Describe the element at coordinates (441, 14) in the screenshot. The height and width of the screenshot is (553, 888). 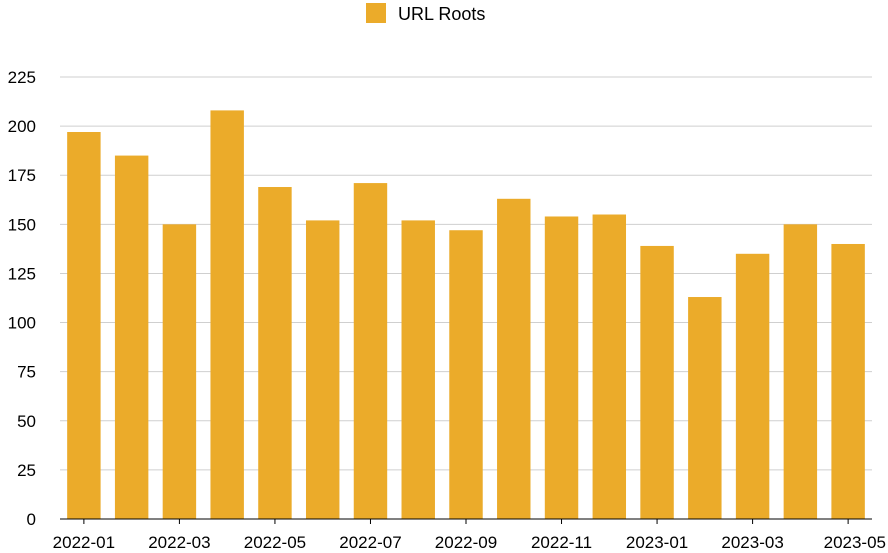
I see `legend-label: URL Roots` at that location.